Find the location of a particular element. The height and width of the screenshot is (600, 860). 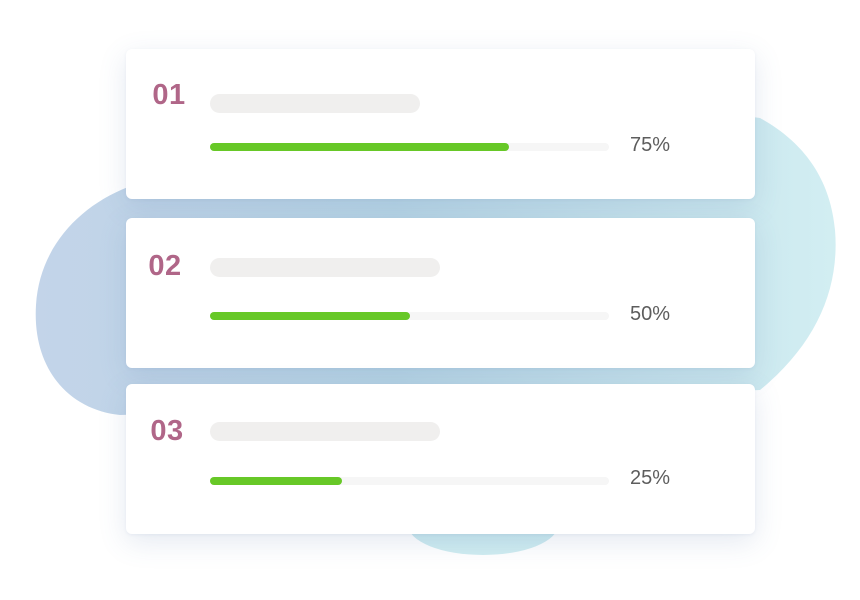

item-number: 01 is located at coordinates (169, 95).